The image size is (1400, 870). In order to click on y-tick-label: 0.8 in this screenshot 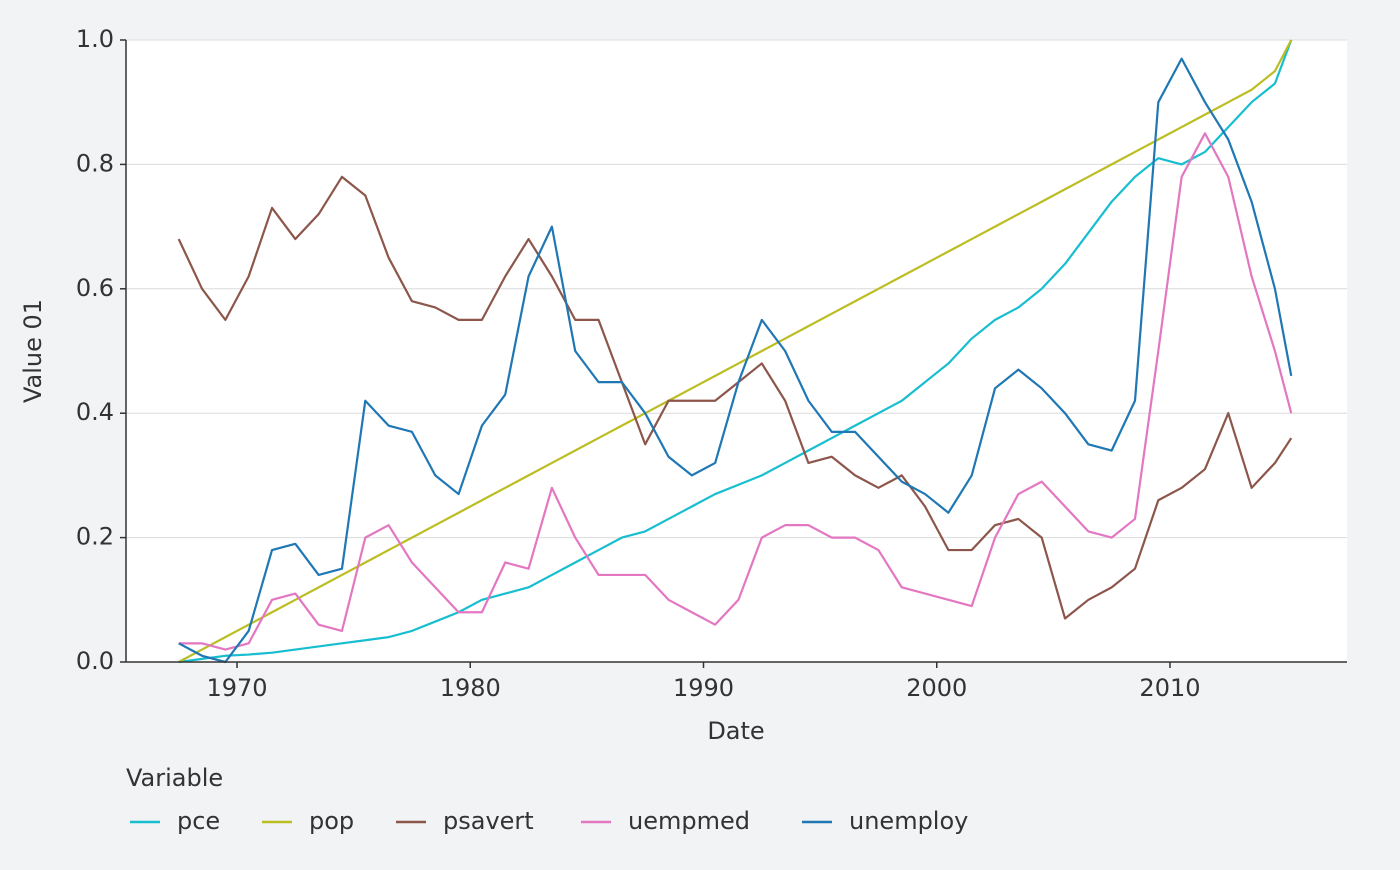, I will do `click(95, 163)`.